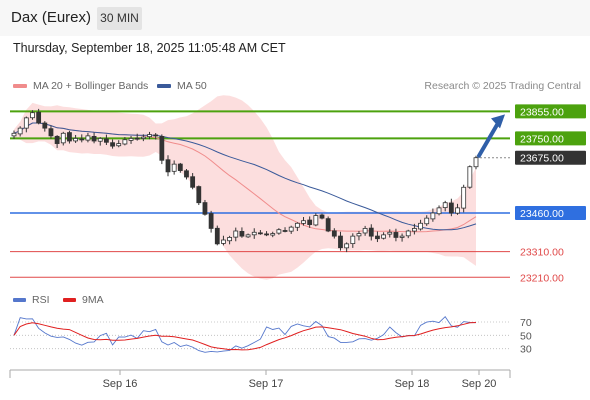 The width and height of the screenshot is (590, 400). Describe the element at coordinates (295, 18) in the screenshot. I see `chart-header: Dax (Eurex) 30 MIN` at that location.